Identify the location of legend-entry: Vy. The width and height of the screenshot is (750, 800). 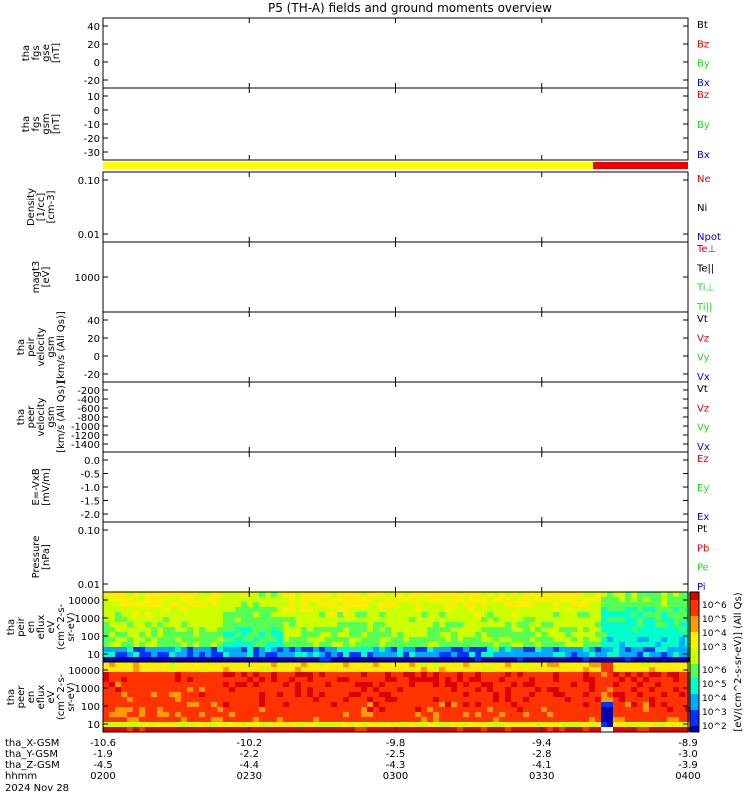
(703, 358).